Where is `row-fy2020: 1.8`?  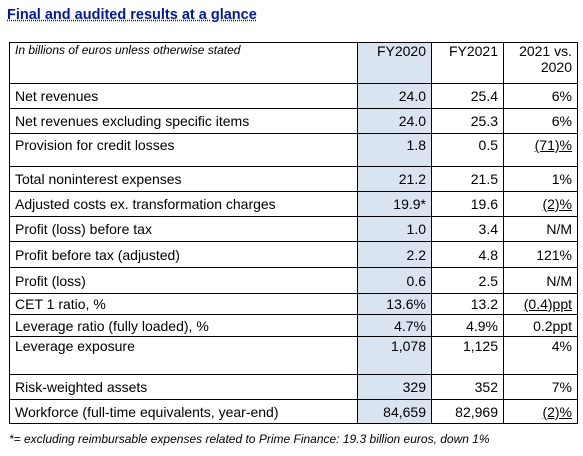
row-fy2020: 1.8 is located at coordinates (394, 150).